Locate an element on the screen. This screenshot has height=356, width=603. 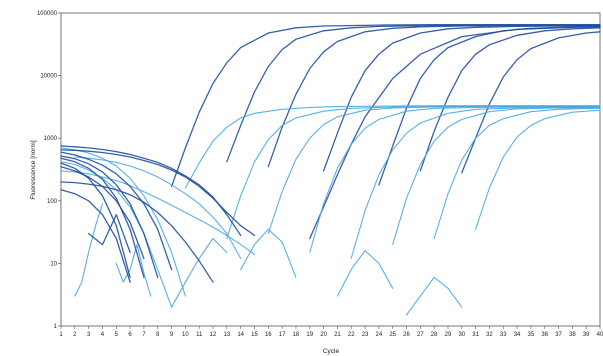
x-tick-label: 6 is located at coordinates (130, 335).